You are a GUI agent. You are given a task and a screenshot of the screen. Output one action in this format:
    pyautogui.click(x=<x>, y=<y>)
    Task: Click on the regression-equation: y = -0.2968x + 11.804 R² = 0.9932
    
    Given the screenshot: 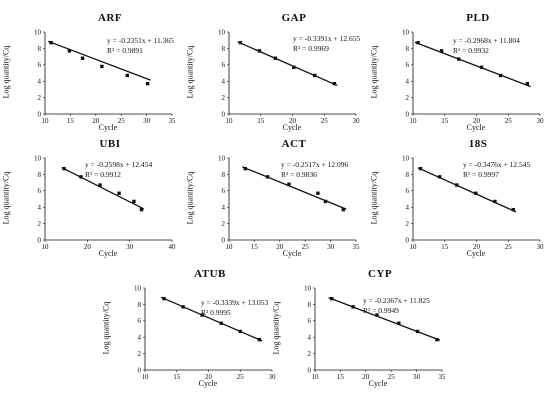 What is the action you would take?
    pyautogui.click(x=486, y=45)
    